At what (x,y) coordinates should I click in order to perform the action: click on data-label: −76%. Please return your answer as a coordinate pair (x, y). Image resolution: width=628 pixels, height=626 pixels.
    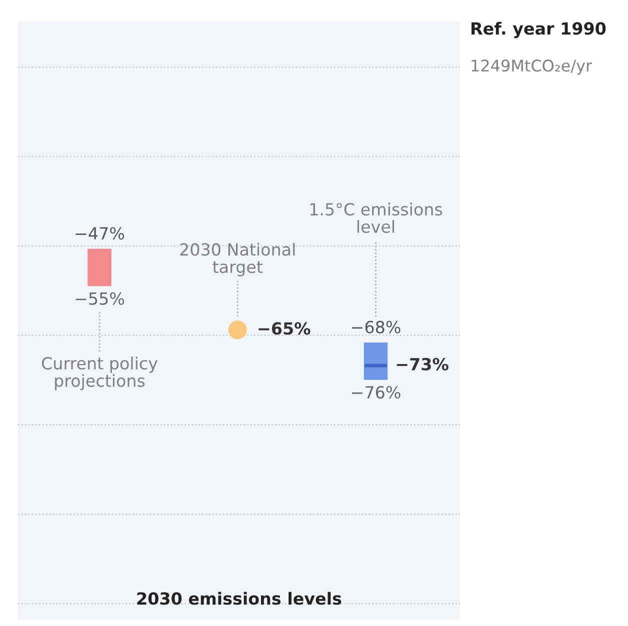
    Looking at the image, I should click on (376, 392).